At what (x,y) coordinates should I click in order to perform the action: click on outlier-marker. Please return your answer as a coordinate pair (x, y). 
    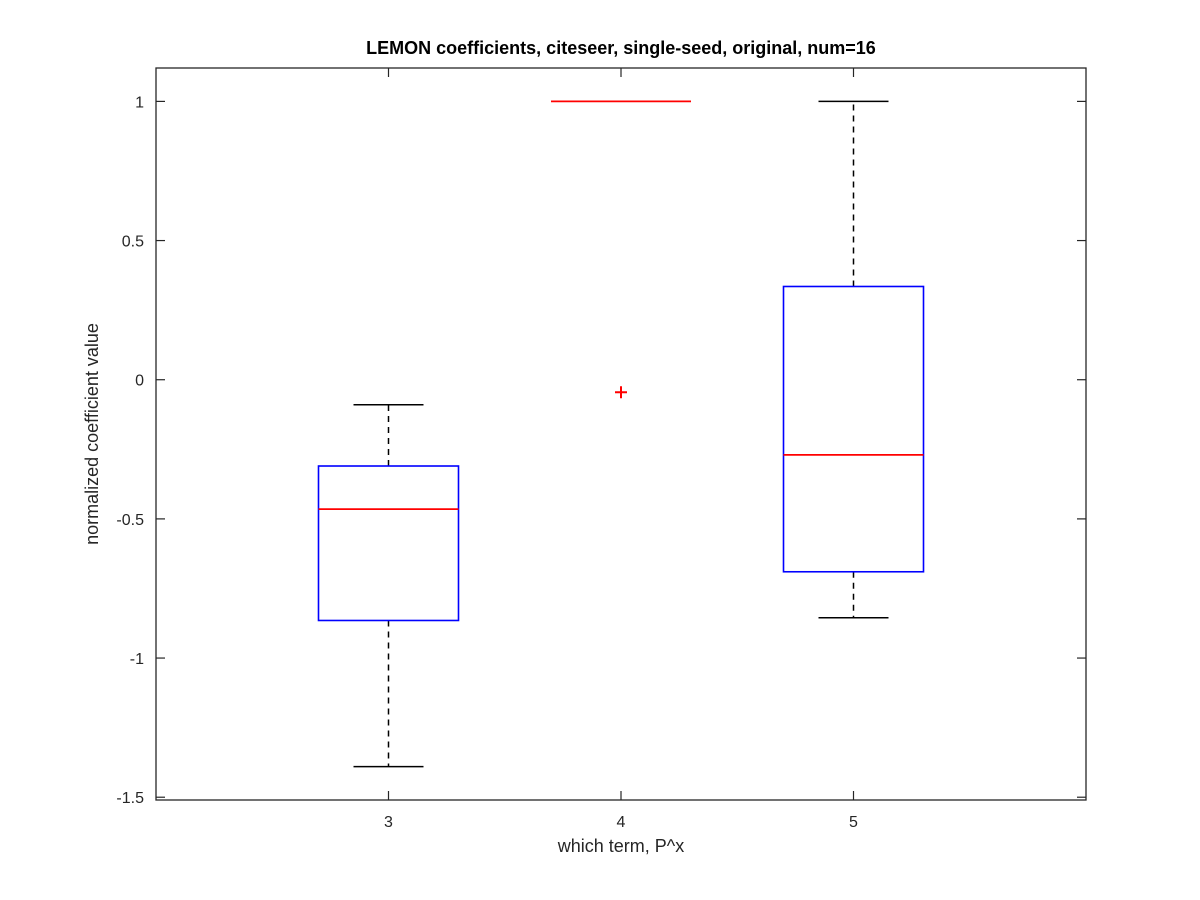
    Looking at the image, I should click on (621, 392).